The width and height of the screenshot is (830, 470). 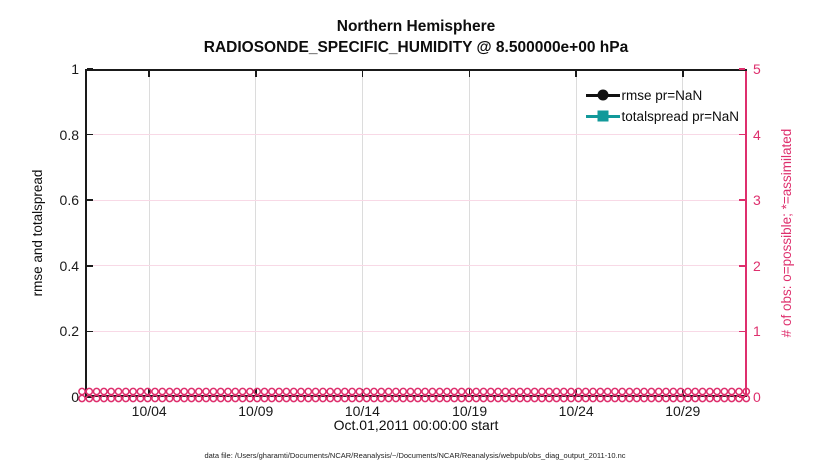 What do you see at coordinates (662, 95) in the screenshot?
I see `legend-item-label: rmse pr=NaN` at bounding box center [662, 95].